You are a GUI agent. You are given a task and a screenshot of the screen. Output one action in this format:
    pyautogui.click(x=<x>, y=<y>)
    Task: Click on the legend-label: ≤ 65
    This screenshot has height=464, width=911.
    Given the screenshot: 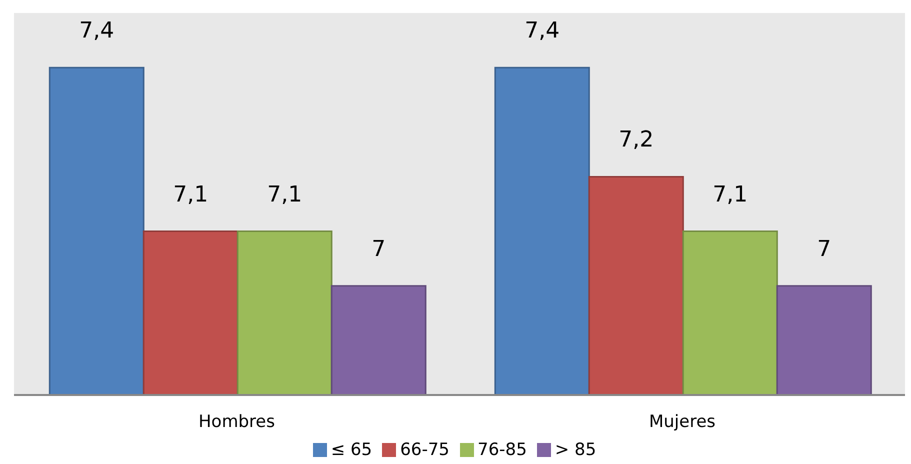 What is the action you would take?
    pyautogui.click(x=351, y=450)
    